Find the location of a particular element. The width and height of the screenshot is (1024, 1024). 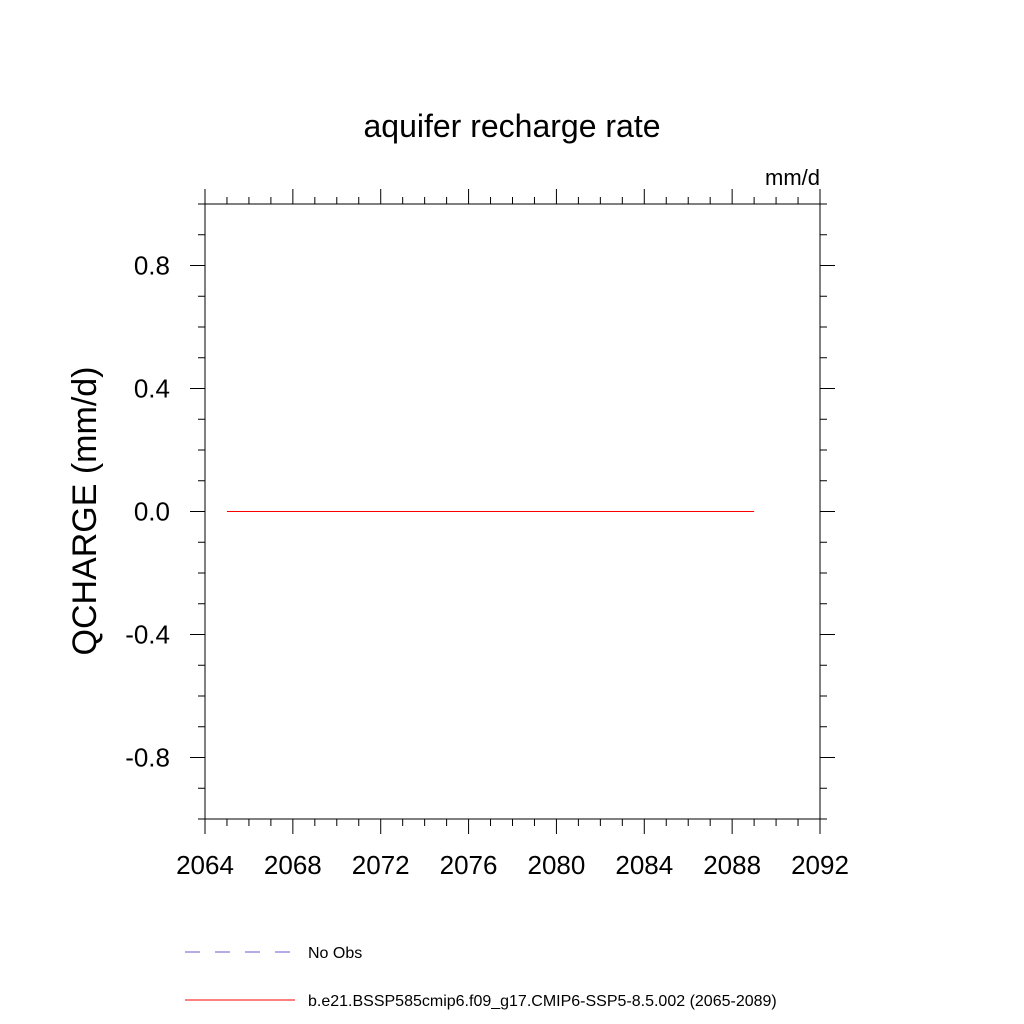

y-tick-label: -0.4 is located at coordinates (147, 635).